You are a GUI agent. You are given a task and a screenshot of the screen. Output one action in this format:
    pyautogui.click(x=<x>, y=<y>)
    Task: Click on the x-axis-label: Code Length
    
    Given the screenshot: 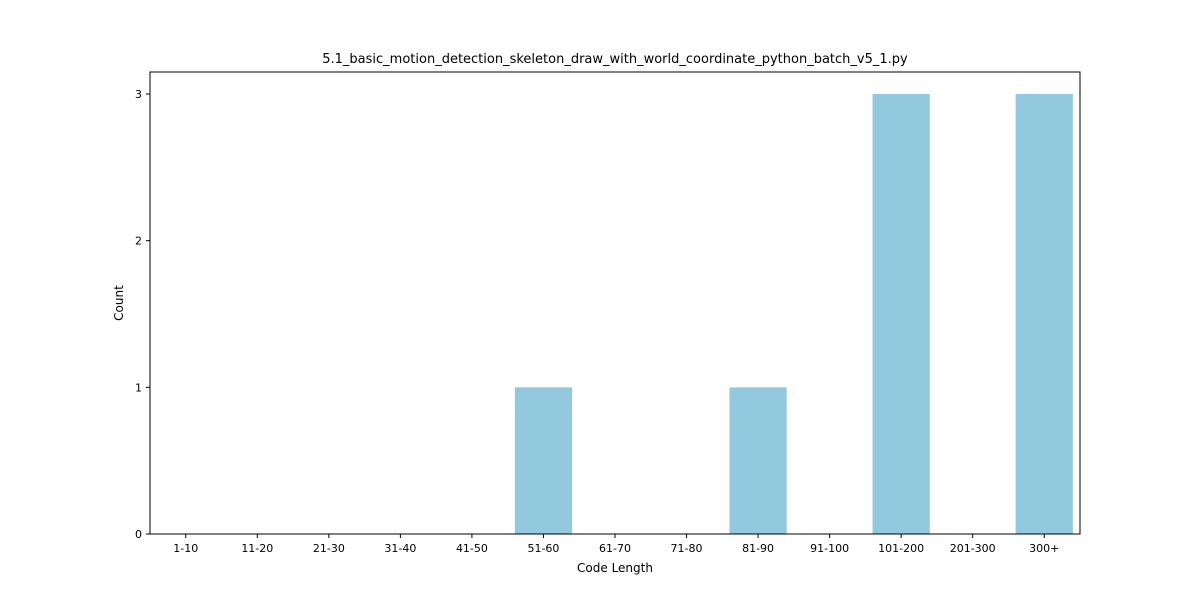 What is the action you would take?
    pyautogui.click(x=615, y=568)
    